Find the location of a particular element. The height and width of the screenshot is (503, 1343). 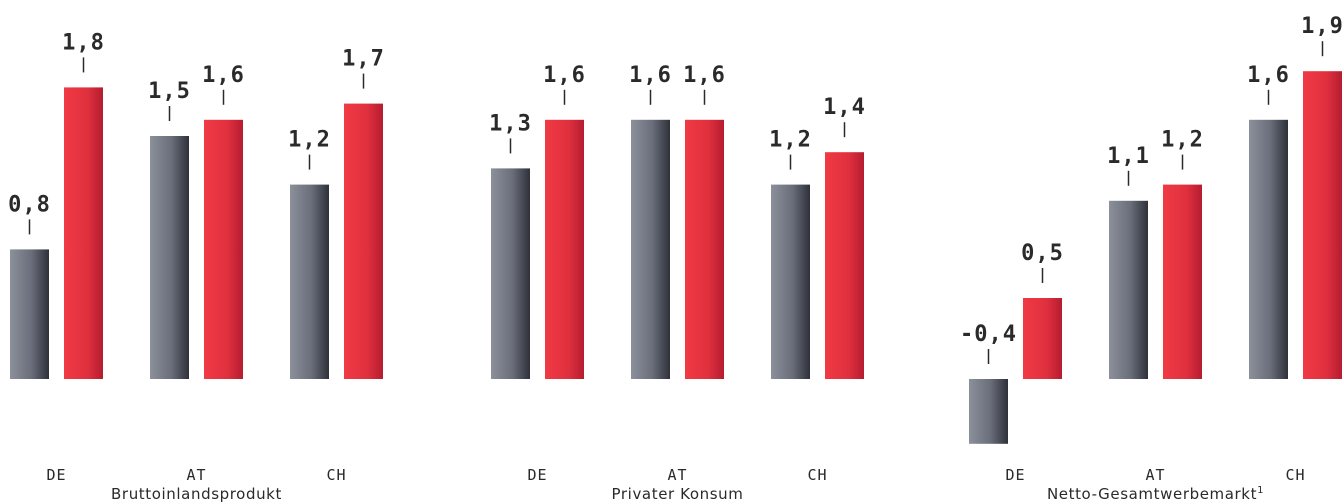

value-label: 1,7 is located at coordinates (363, 59).